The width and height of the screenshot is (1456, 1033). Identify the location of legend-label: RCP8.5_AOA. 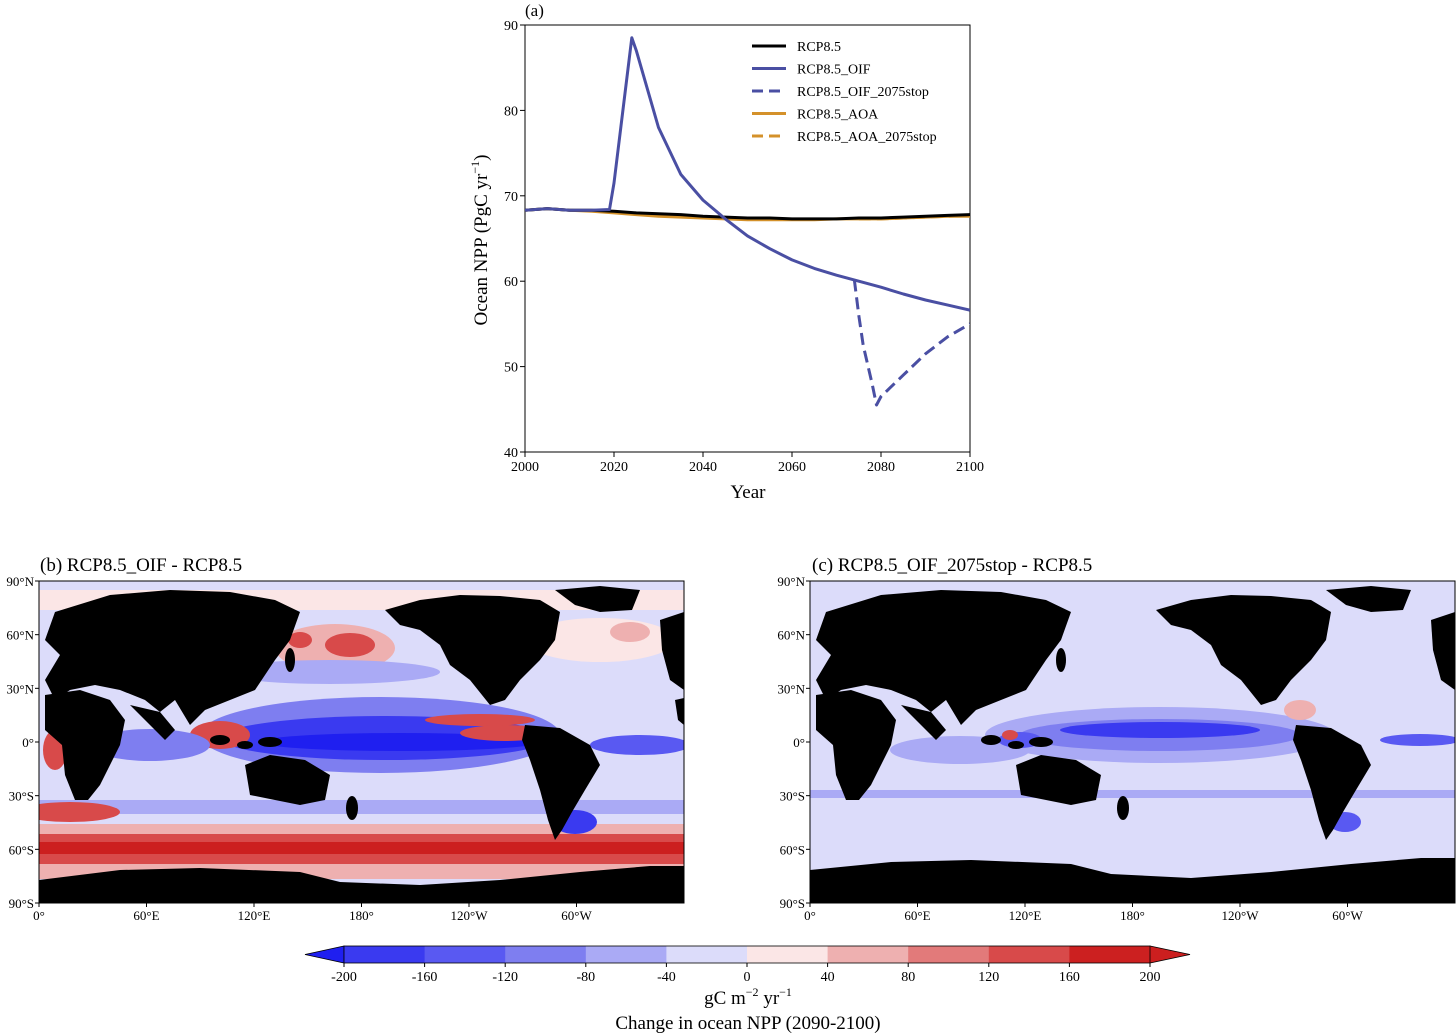
(838, 115).